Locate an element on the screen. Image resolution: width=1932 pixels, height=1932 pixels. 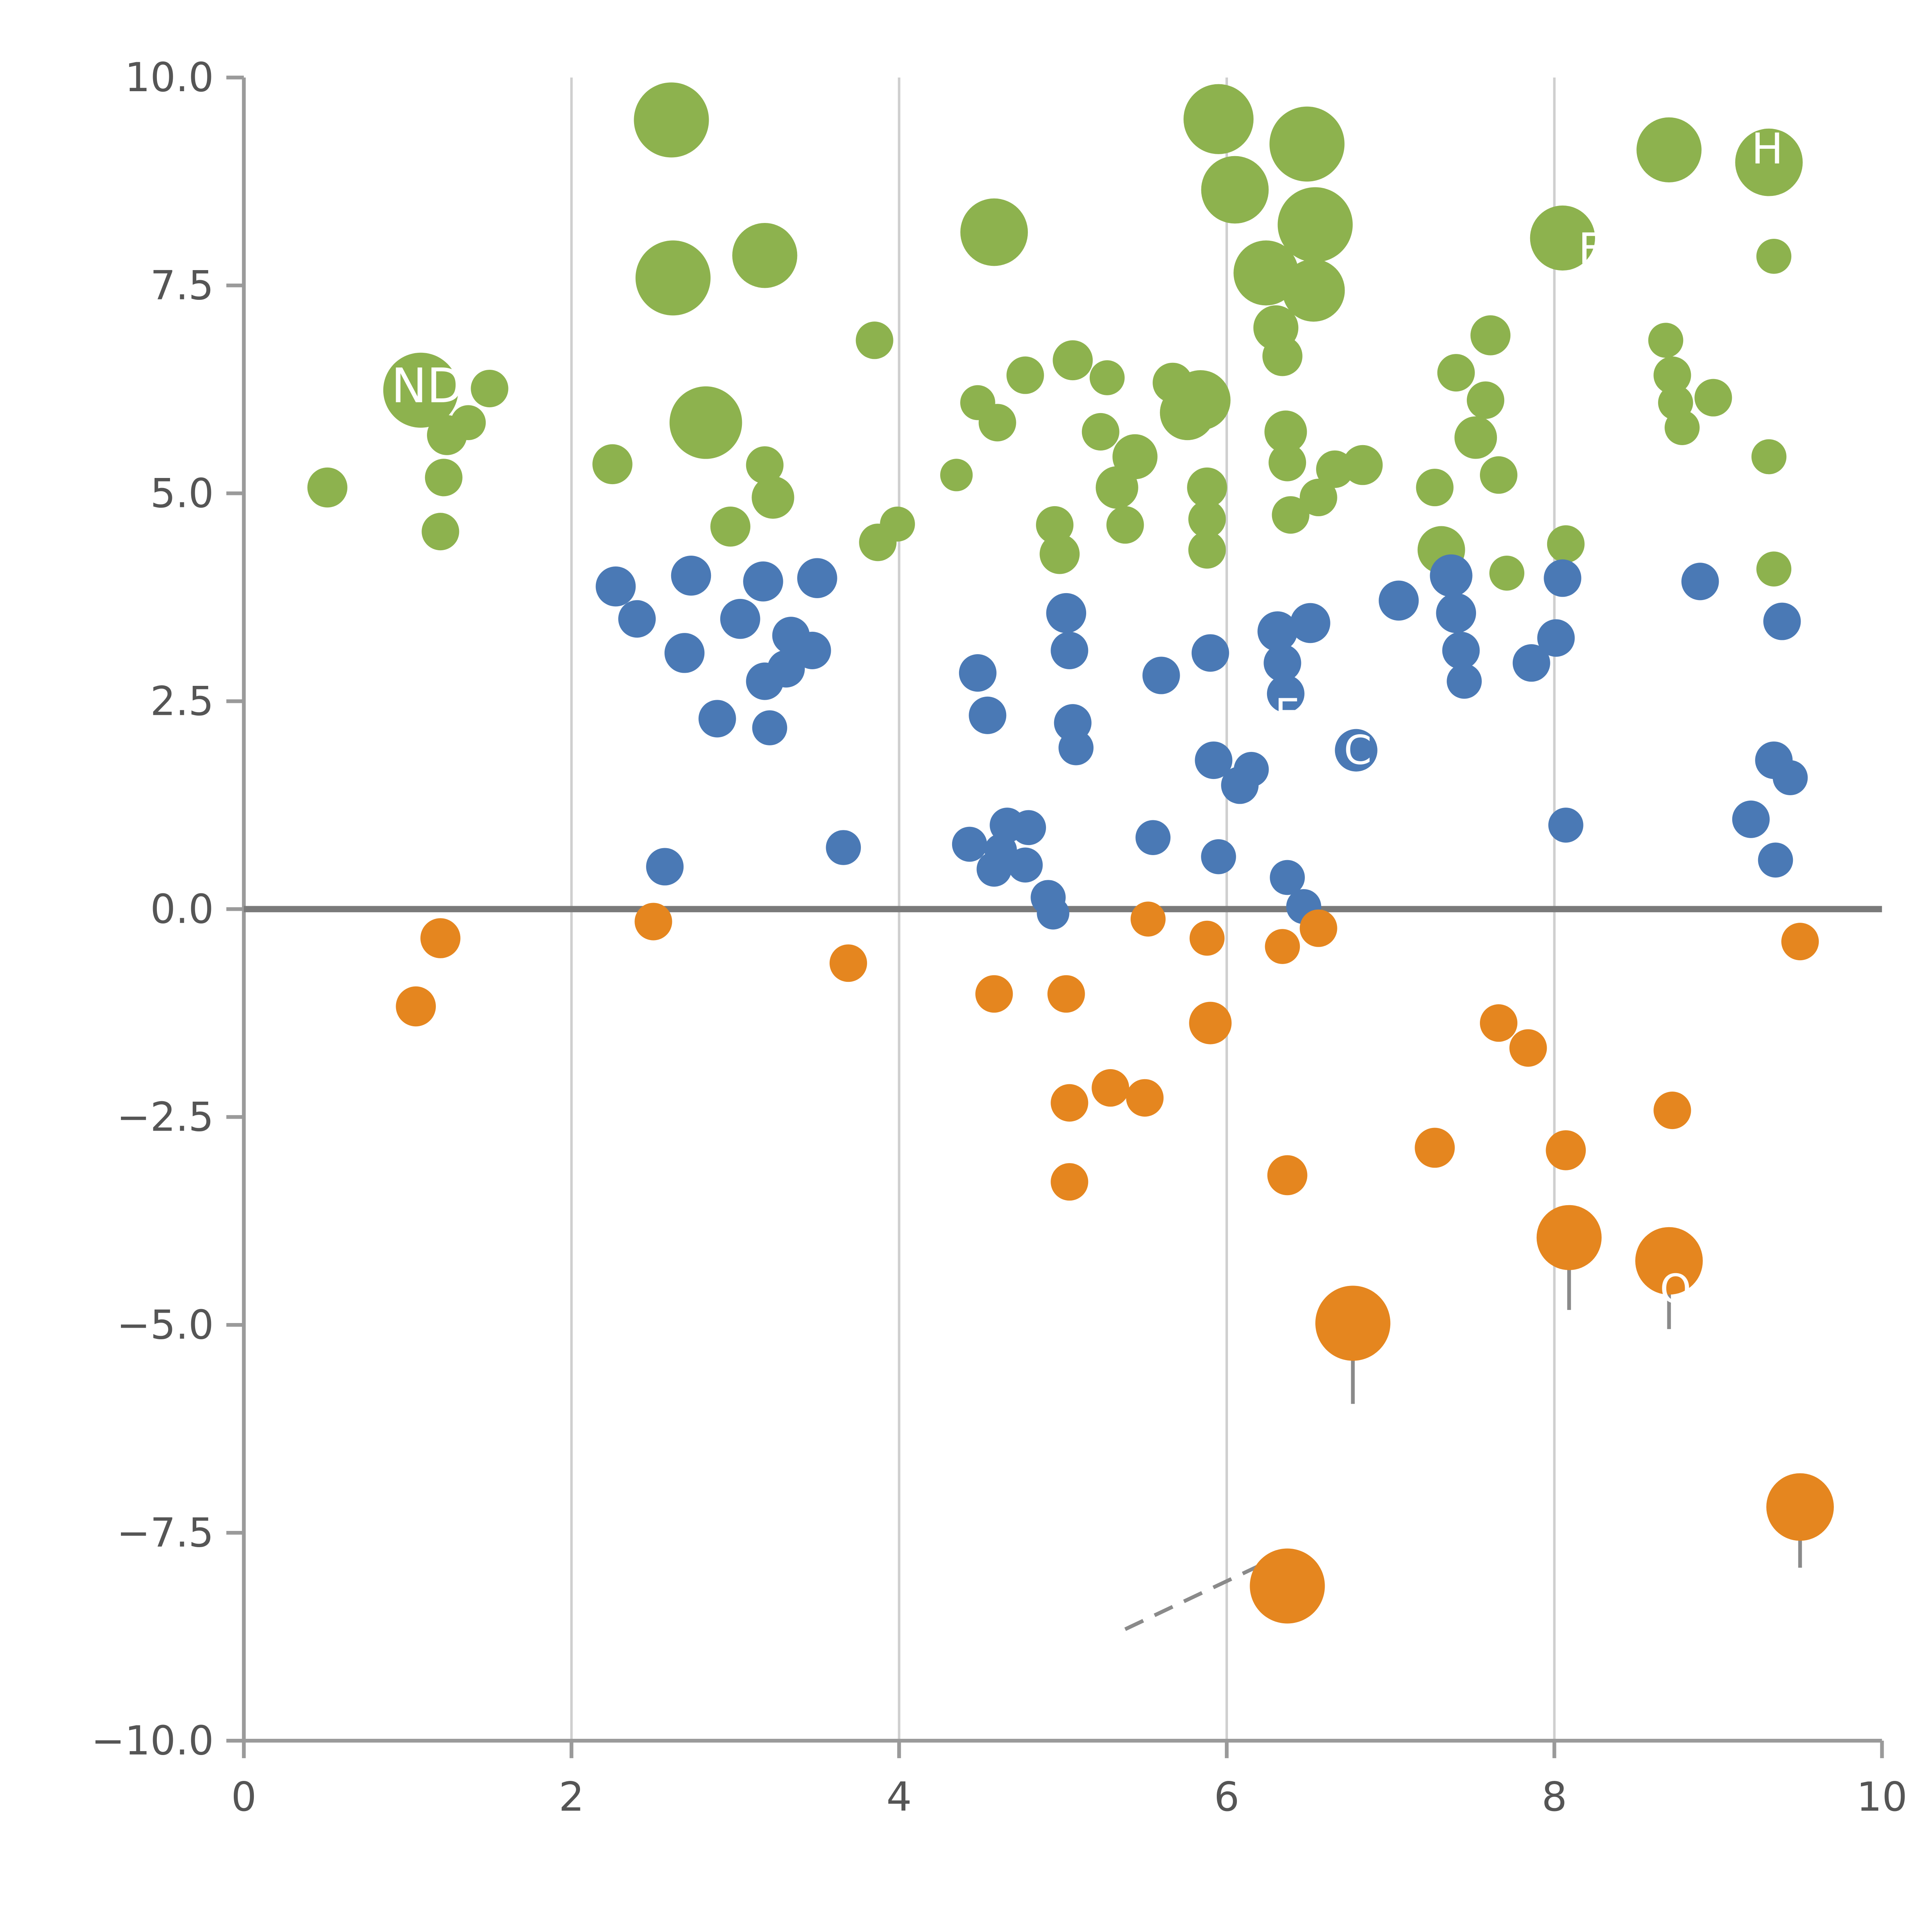
x-axis-tick-label: 0 is located at coordinates (244, 1797).